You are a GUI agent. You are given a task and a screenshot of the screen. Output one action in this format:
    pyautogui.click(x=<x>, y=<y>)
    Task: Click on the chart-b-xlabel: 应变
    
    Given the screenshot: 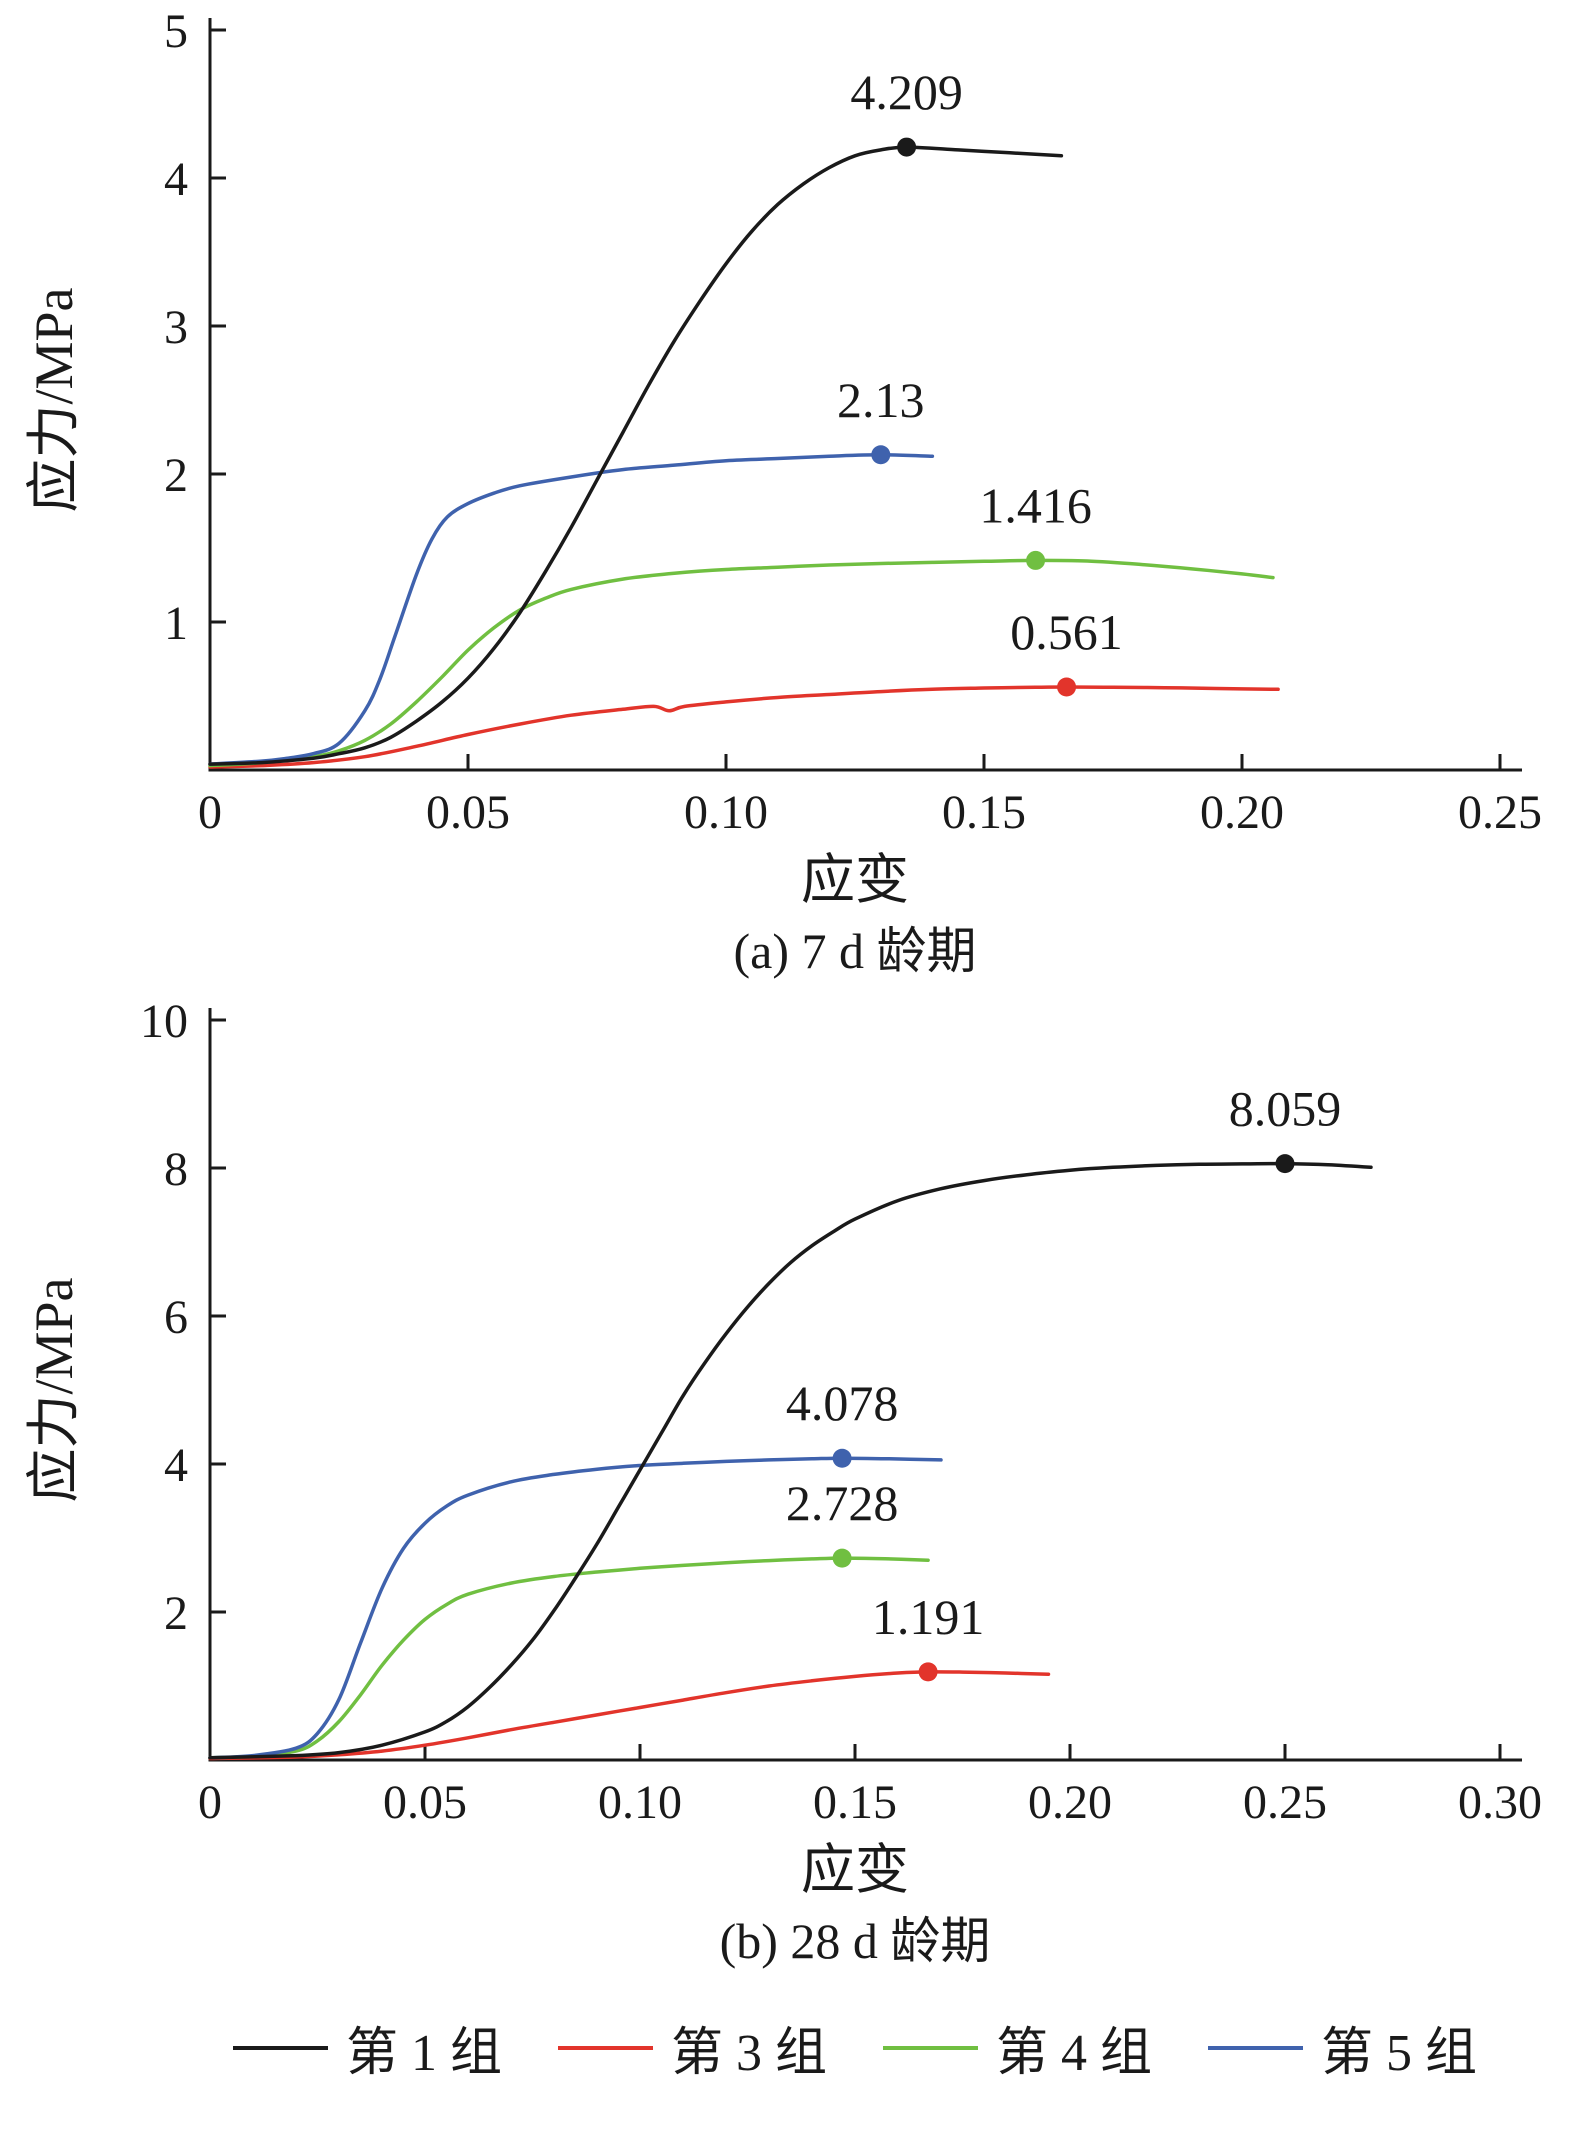 What is the action you would take?
    pyautogui.click(x=855, y=1870)
    